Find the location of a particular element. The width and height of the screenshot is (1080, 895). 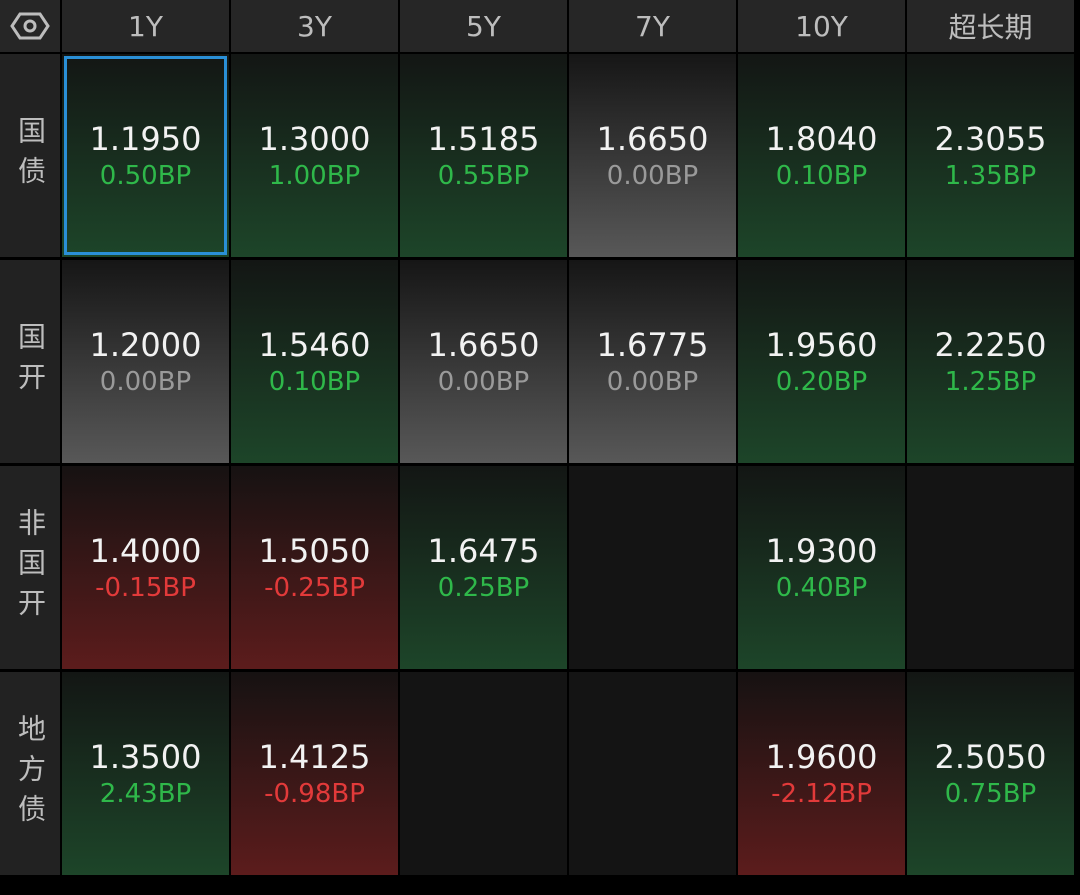

yield-value: 1.5185 is located at coordinates (483, 138).